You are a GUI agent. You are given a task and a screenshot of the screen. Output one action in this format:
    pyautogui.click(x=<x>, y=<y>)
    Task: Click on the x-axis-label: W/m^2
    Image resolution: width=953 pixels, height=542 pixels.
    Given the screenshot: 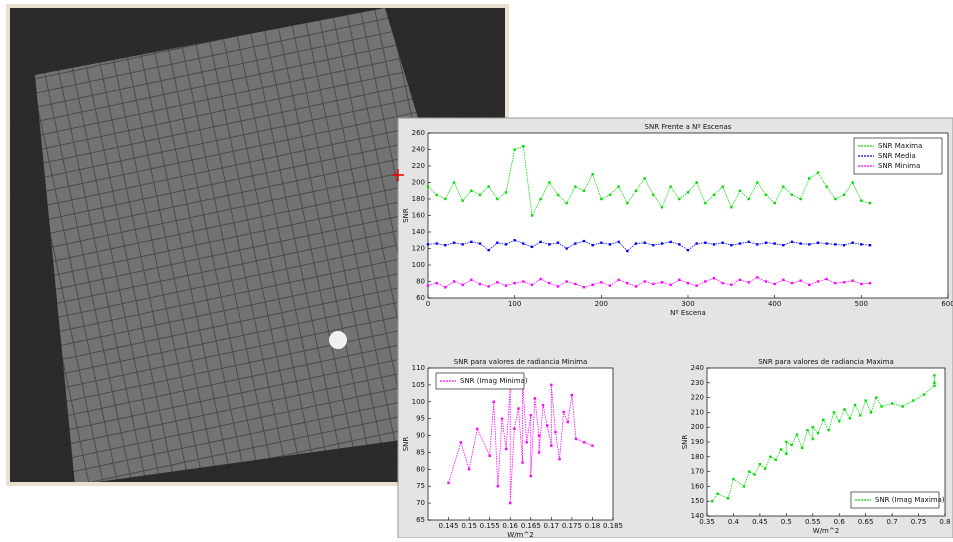 What is the action you would take?
    pyautogui.click(x=826, y=531)
    